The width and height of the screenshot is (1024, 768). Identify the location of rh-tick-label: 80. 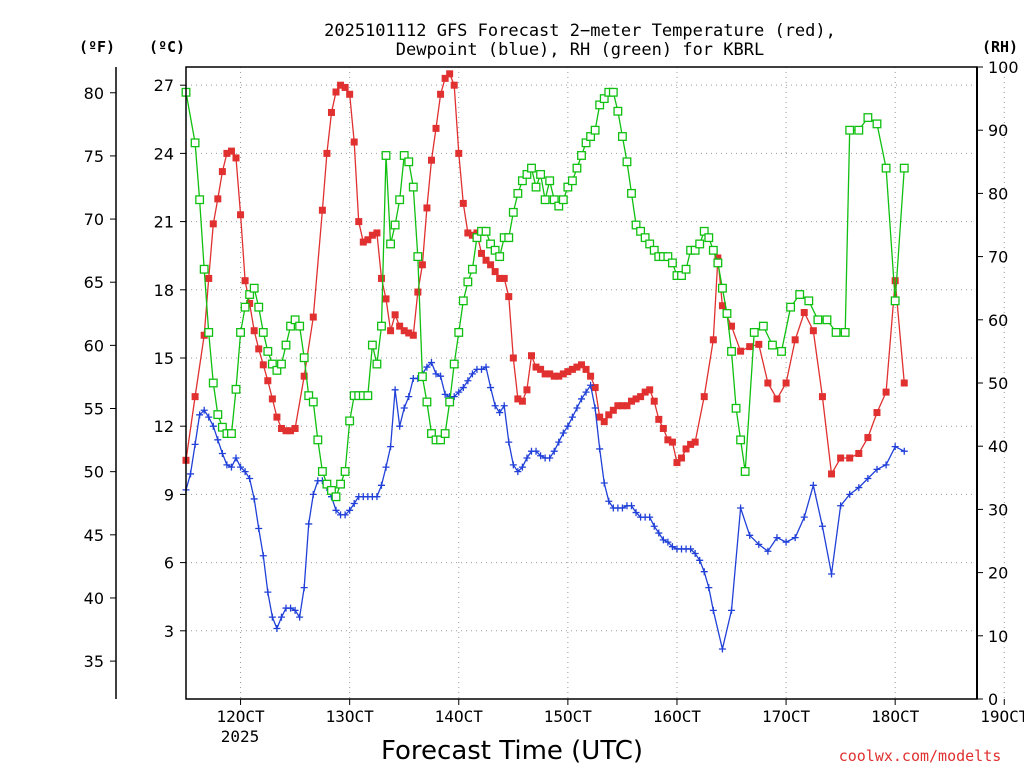
(998, 193).